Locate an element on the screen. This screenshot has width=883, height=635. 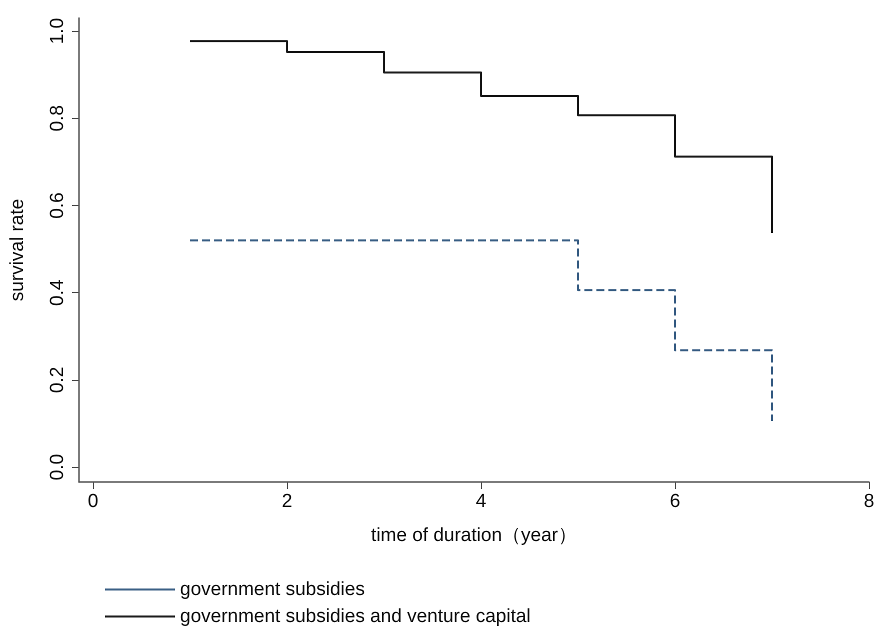
y-tick-label: 0.4 is located at coordinates (57, 292).